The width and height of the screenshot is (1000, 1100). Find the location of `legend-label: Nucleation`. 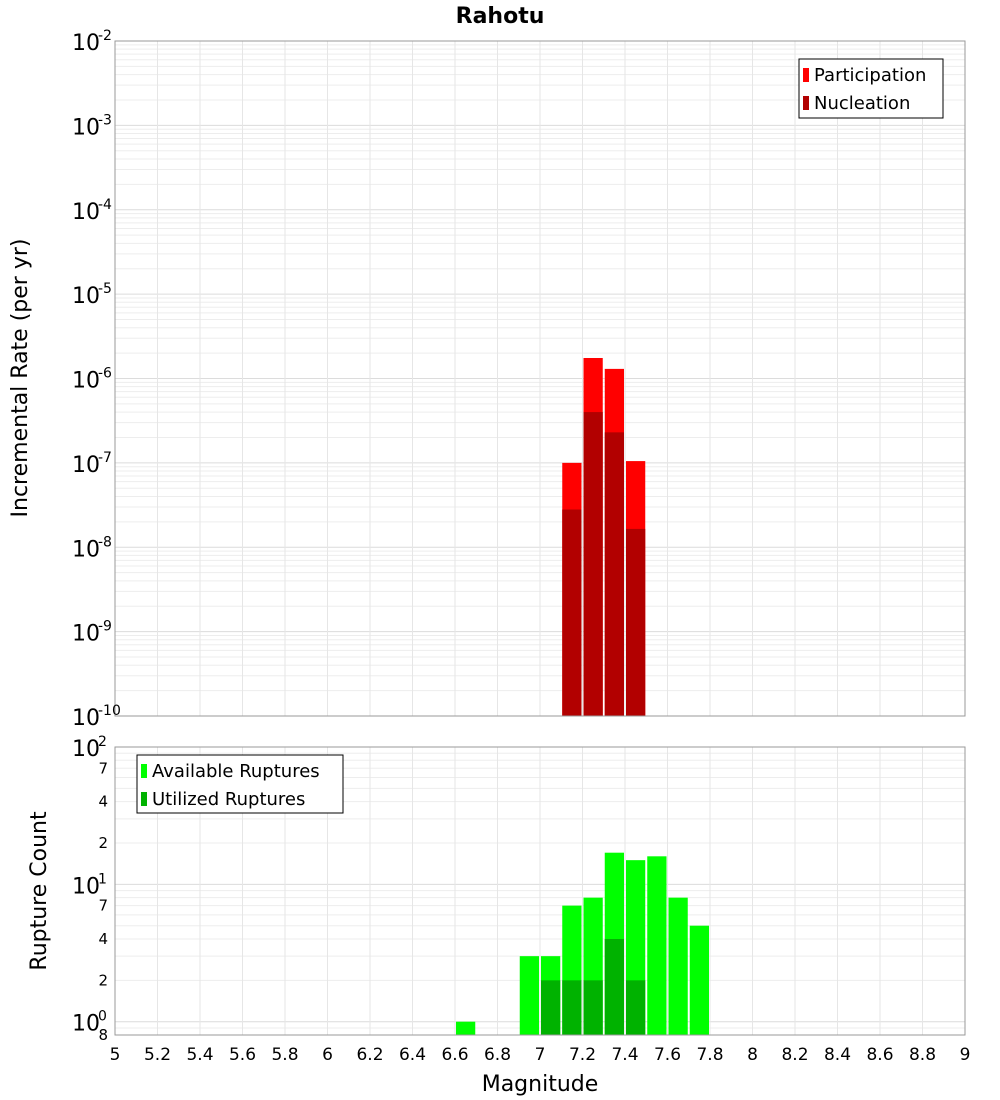

legend-label: Nucleation is located at coordinates (862, 103).